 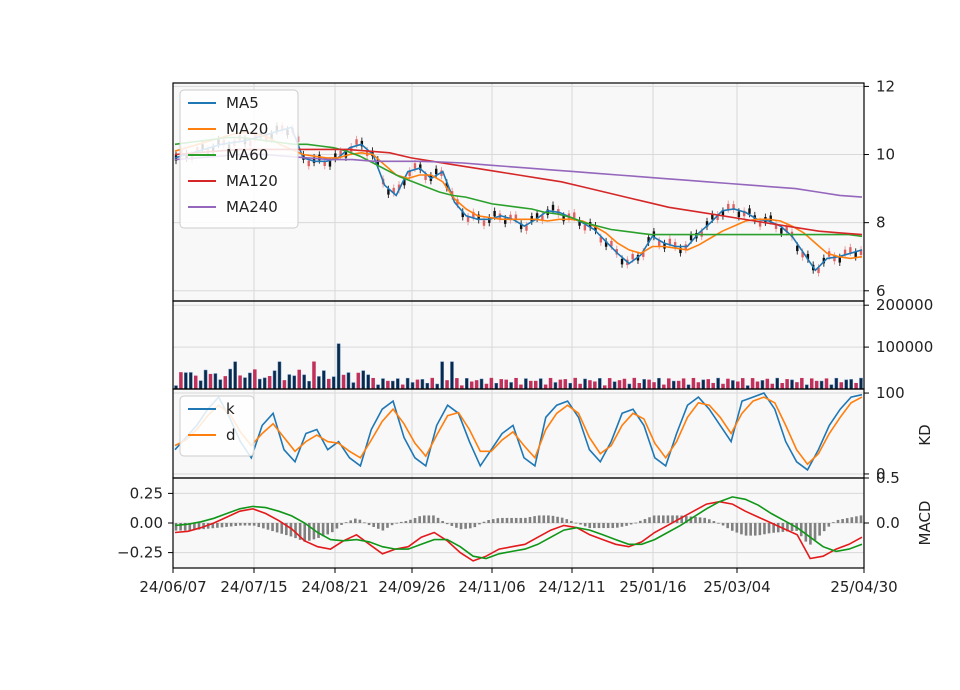 I want to click on x-tick-label: 24/06/07, so click(x=172, y=587).